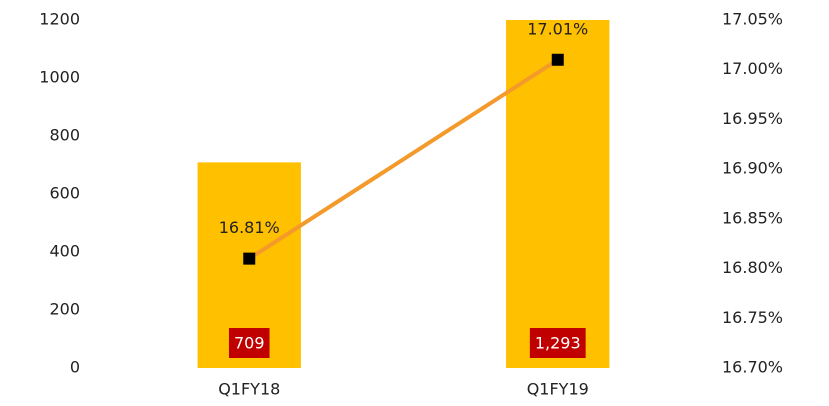 The width and height of the screenshot is (829, 406). What do you see at coordinates (752, 19) in the screenshot?
I see `y2-tick-label: 17.05%` at bounding box center [752, 19].